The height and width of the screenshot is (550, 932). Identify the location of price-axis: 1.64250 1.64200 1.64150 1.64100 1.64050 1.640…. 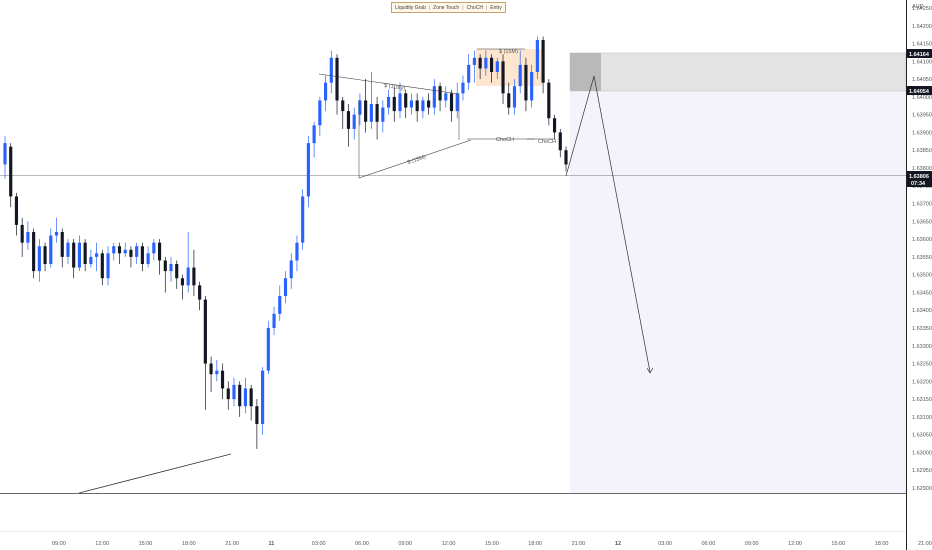
(922, 249).